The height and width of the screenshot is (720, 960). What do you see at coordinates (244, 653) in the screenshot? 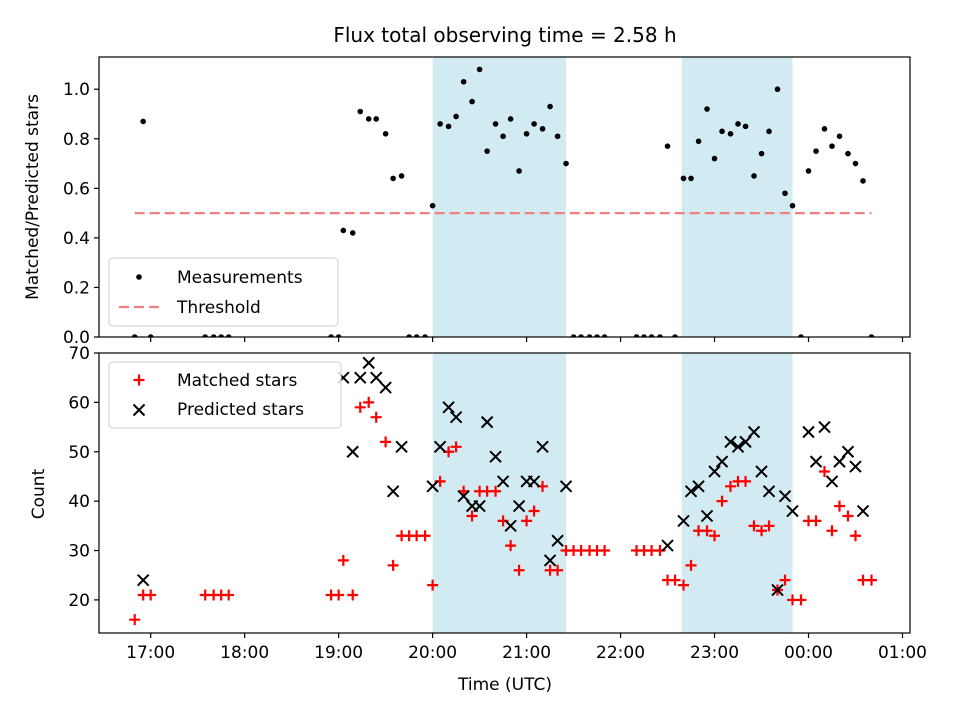
I see `x-tick-label: 18:00` at bounding box center [244, 653].